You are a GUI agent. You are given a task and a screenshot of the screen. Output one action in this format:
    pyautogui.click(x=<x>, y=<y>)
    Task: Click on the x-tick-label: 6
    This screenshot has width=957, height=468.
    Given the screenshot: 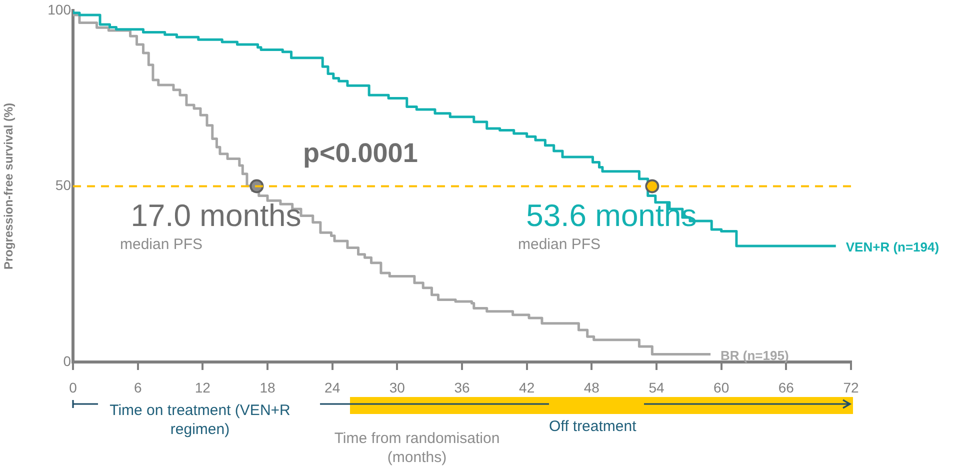 What is the action you would take?
    pyautogui.click(x=138, y=387)
    